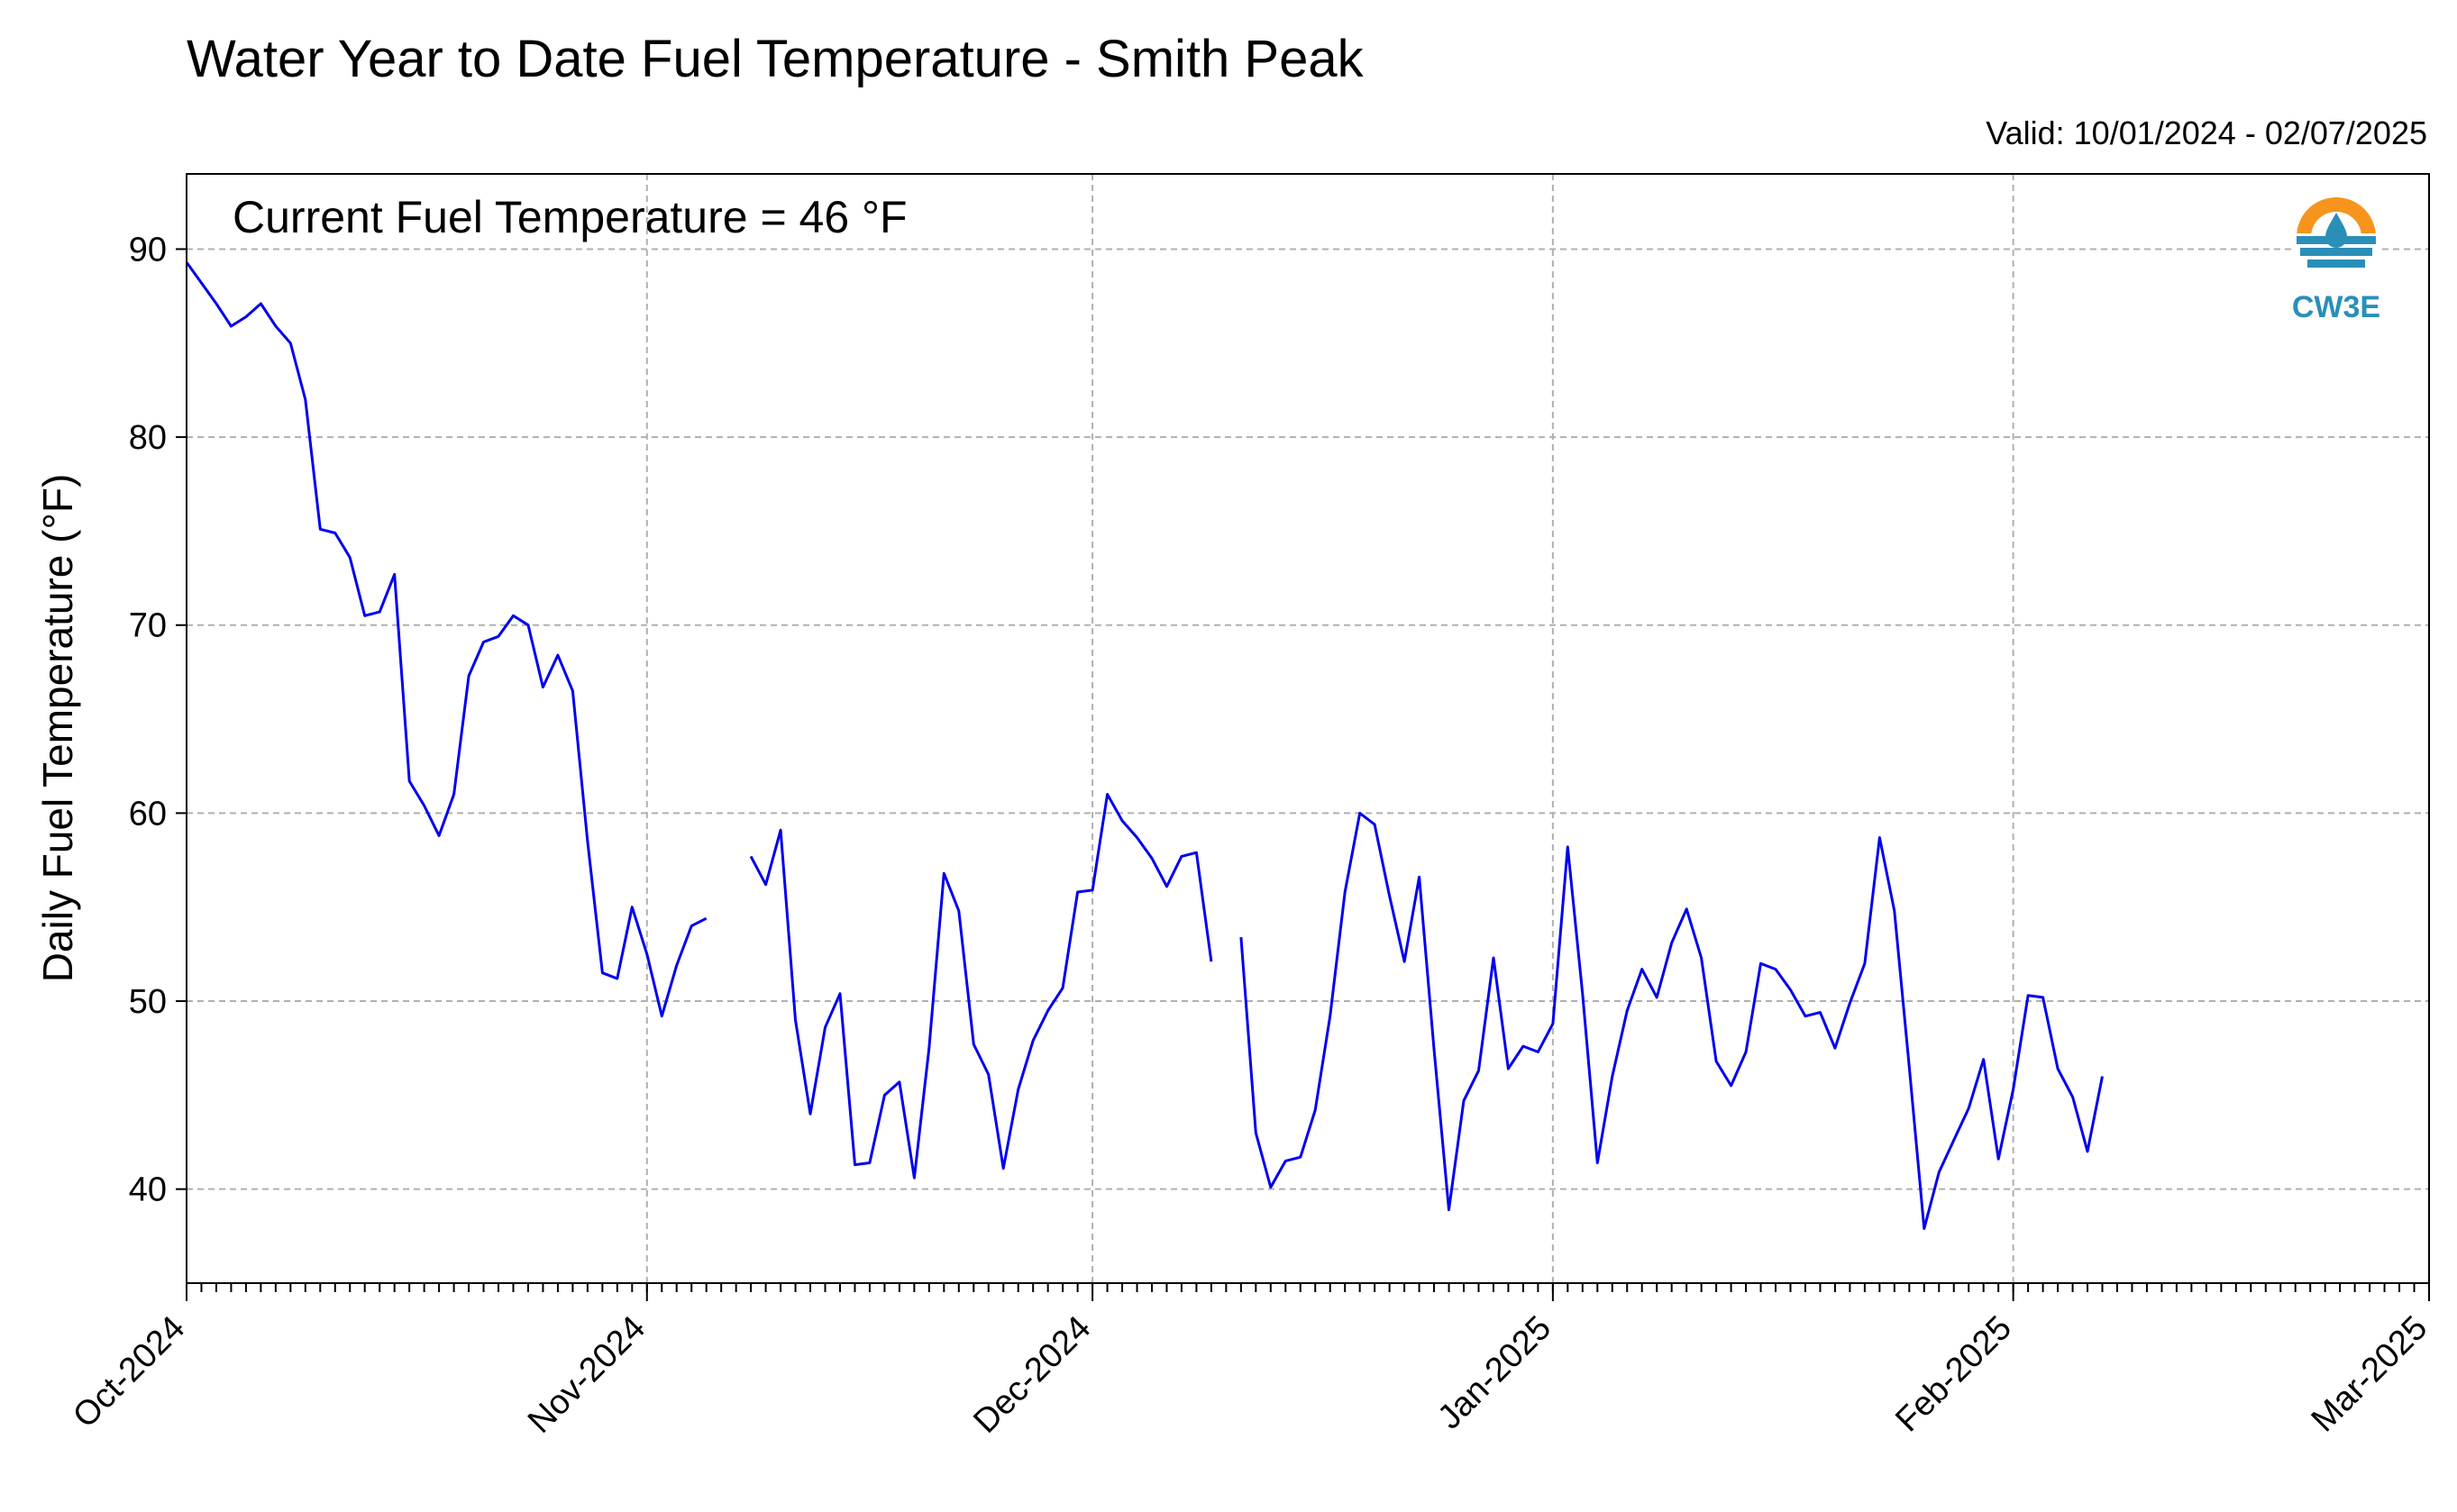 This screenshot has width=2457, height=1512. I want to click on chart-subtitle: Valid: 10/01/2024 - 02/07/2025, so click(2206, 132).